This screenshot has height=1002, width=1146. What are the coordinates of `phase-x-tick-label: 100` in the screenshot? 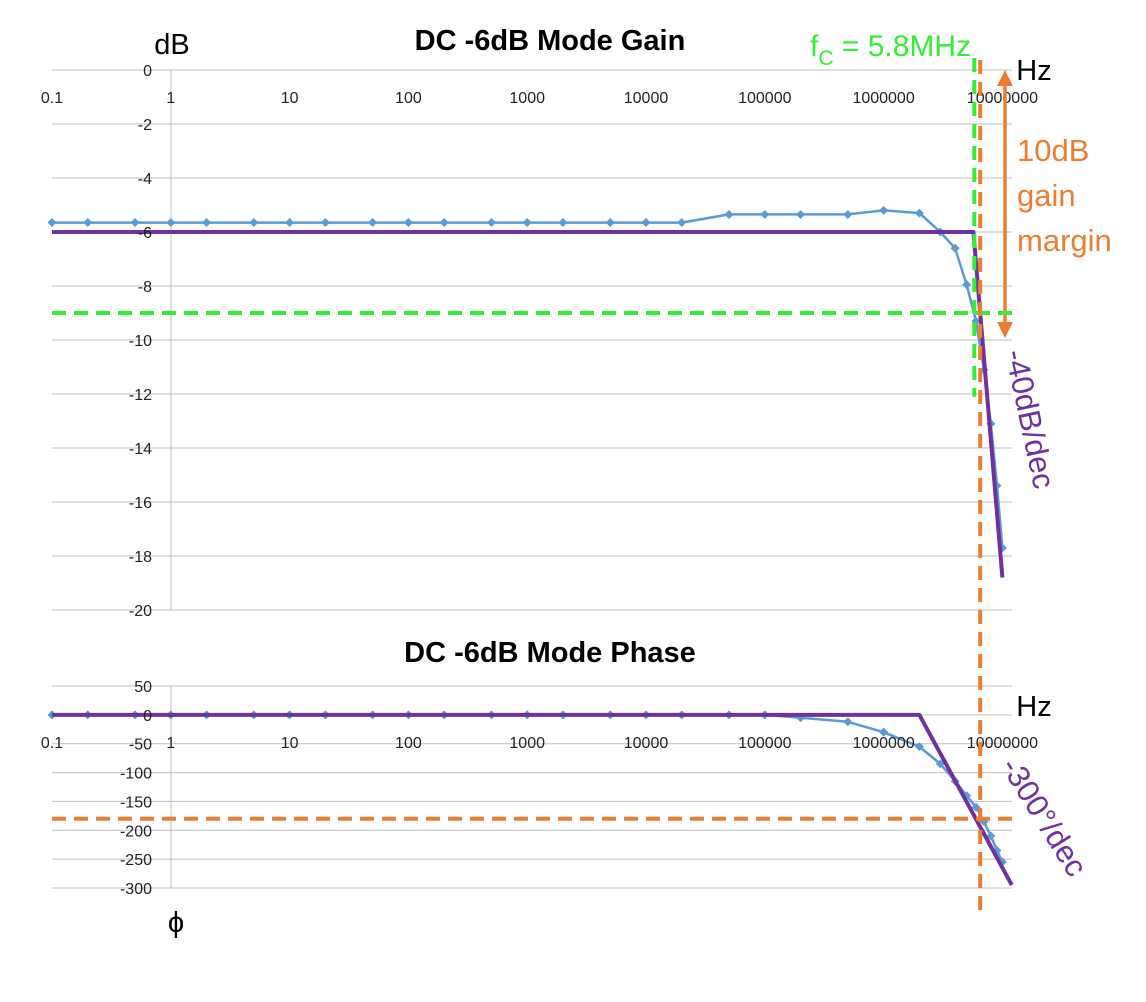 It's located at (408, 743).